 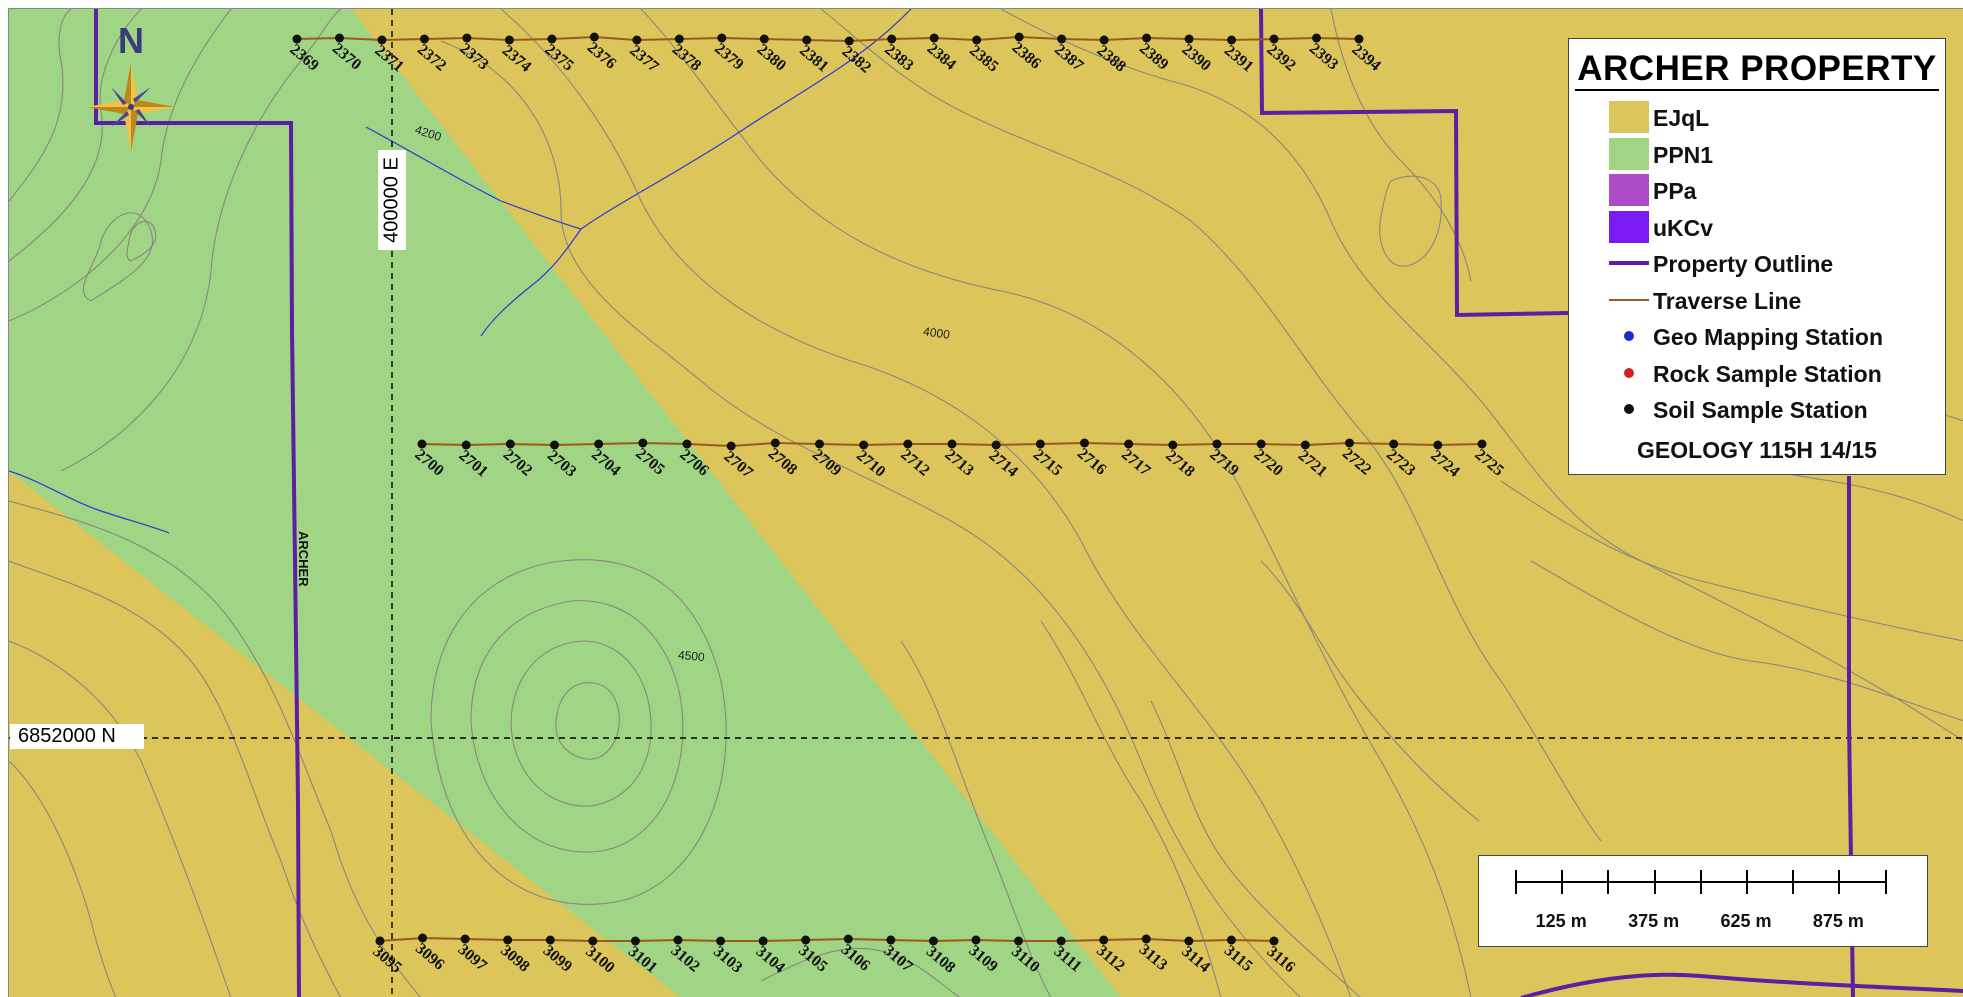 What do you see at coordinates (1774, 190) in the screenshot?
I see `legend-item-ppa: PPa` at bounding box center [1774, 190].